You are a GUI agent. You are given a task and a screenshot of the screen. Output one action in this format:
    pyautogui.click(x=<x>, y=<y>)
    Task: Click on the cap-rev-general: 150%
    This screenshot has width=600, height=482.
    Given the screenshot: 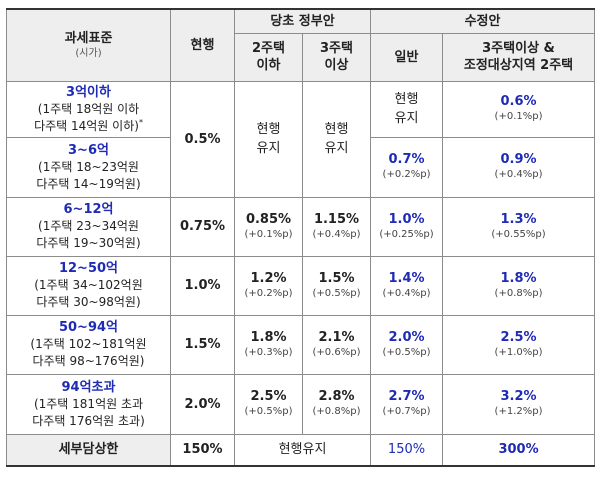 What is the action you would take?
    pyautogui.click(x=407, y=450)
    